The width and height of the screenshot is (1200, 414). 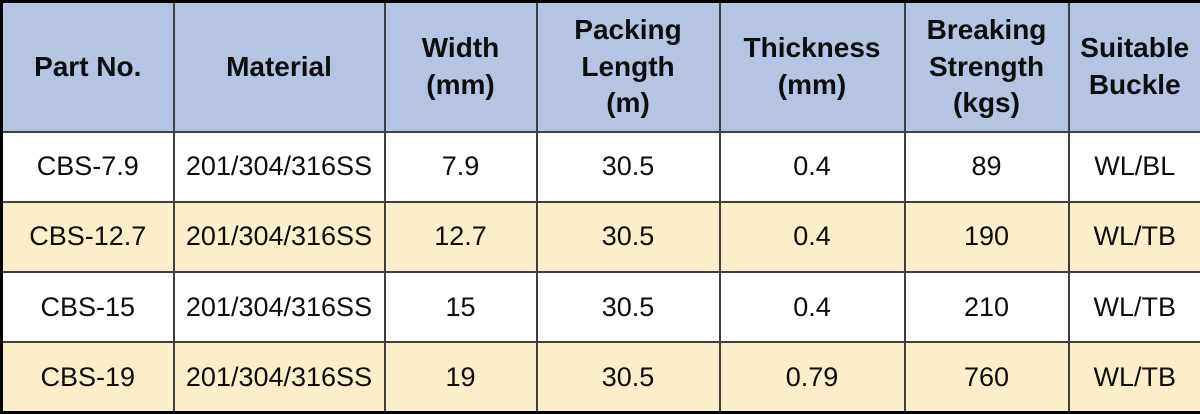 What do you see at coordinates (628, 66) in the screenshot?
I see `column-header-packing-length: Packing Length (m)` at bounding box center [628, 66].